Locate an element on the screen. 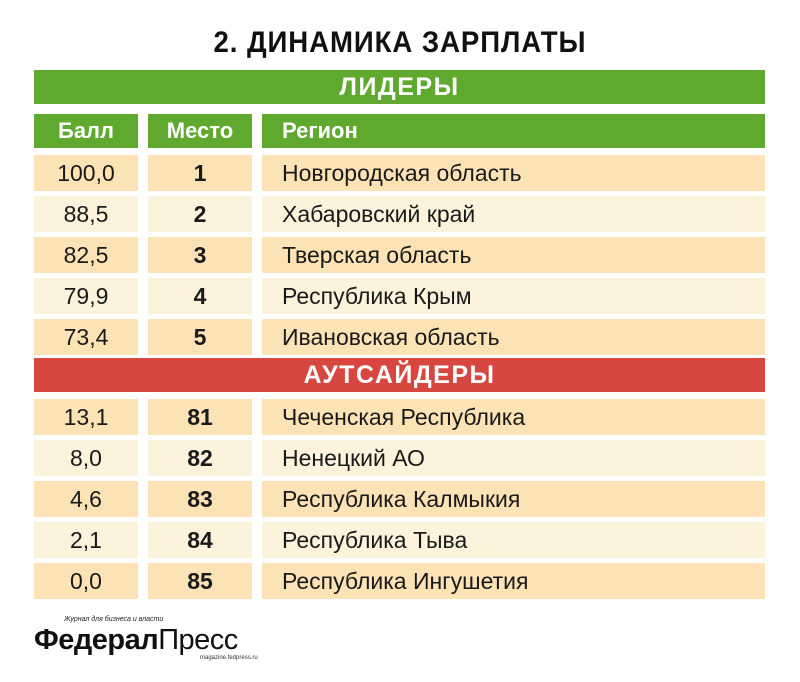 This screenshot has width=800, height=682. score-cell: 88,5 is located at coordinates (86, 214).